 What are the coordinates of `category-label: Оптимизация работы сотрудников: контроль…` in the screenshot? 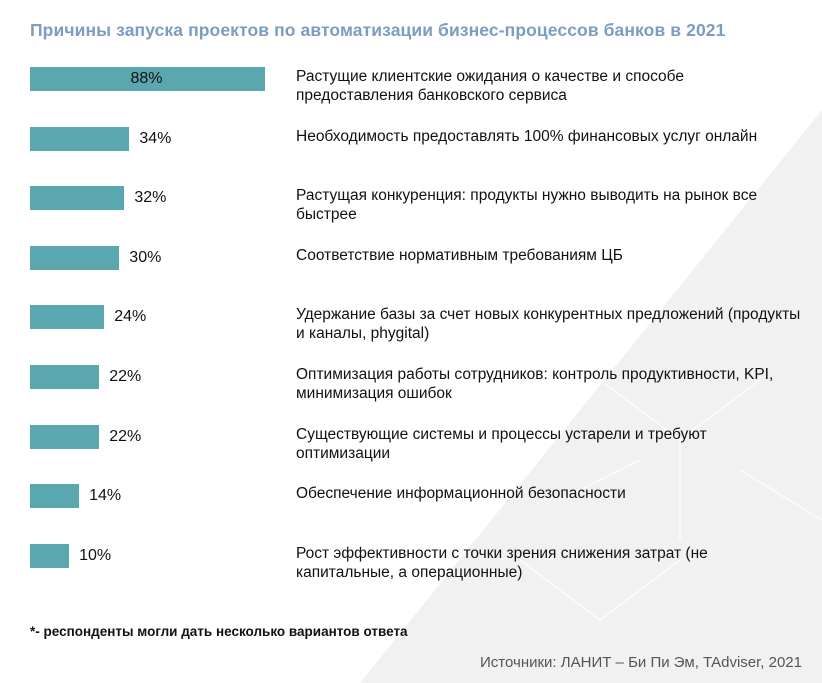 It's located at (535, 384).